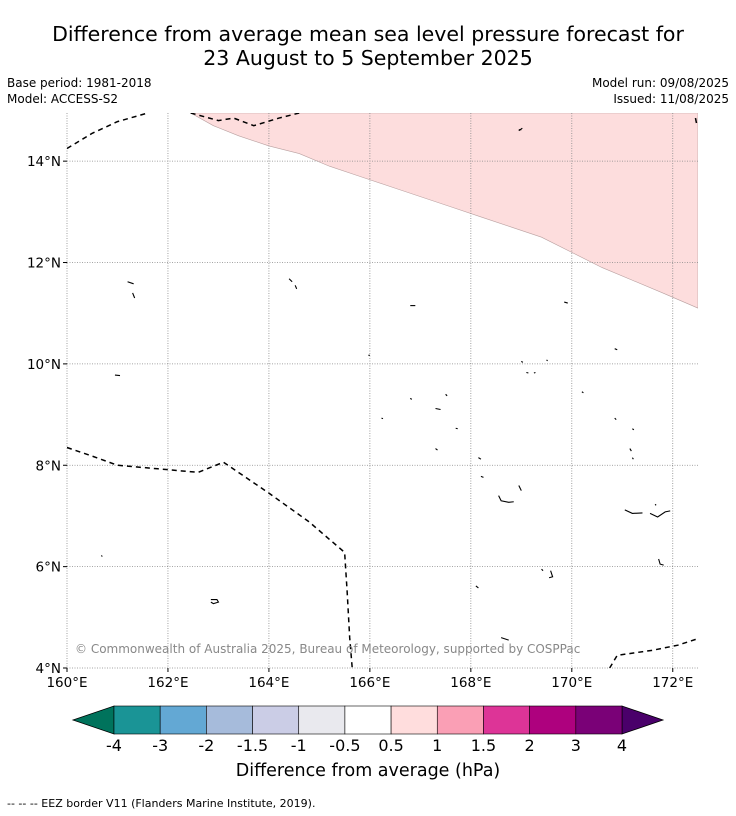 Image resolution: width=736 pixels, height=816 pixels. What do you see at coordinates (48, 568) in the screenshot?
I see `y-tick-label: 6°N` at bounding box center [48, 568].